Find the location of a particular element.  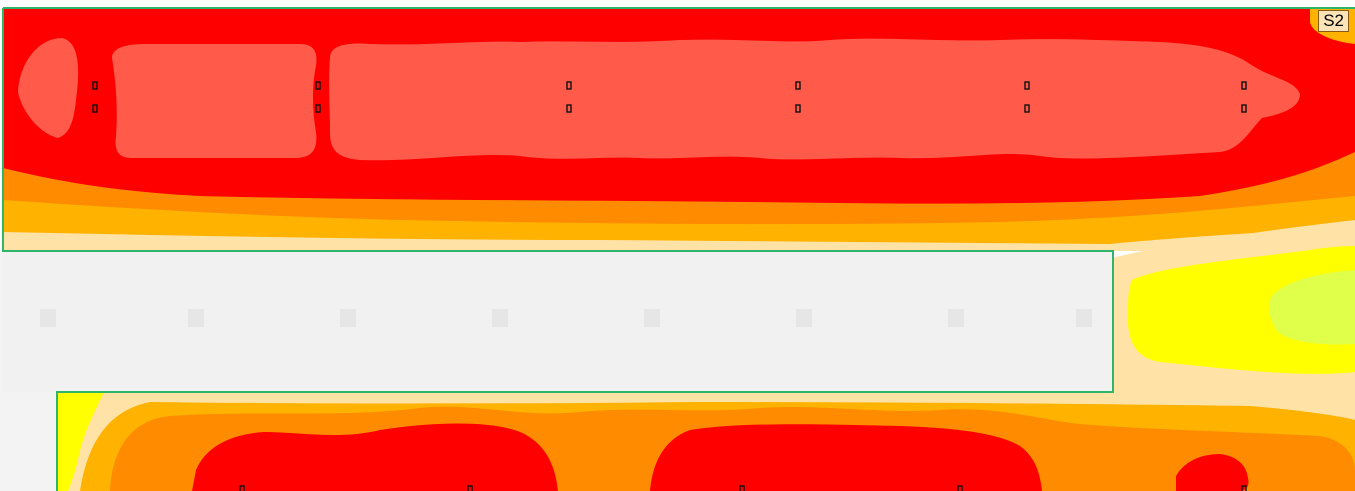

lower-zone-yellow-corner is located at coordinates (80, 441).